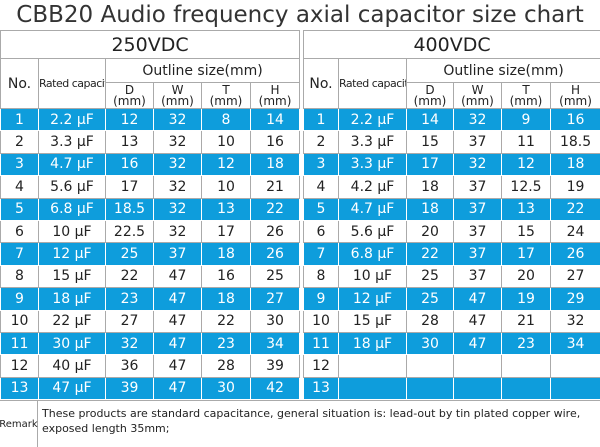  I want to click on cell-t: 21, so click(526, 321).